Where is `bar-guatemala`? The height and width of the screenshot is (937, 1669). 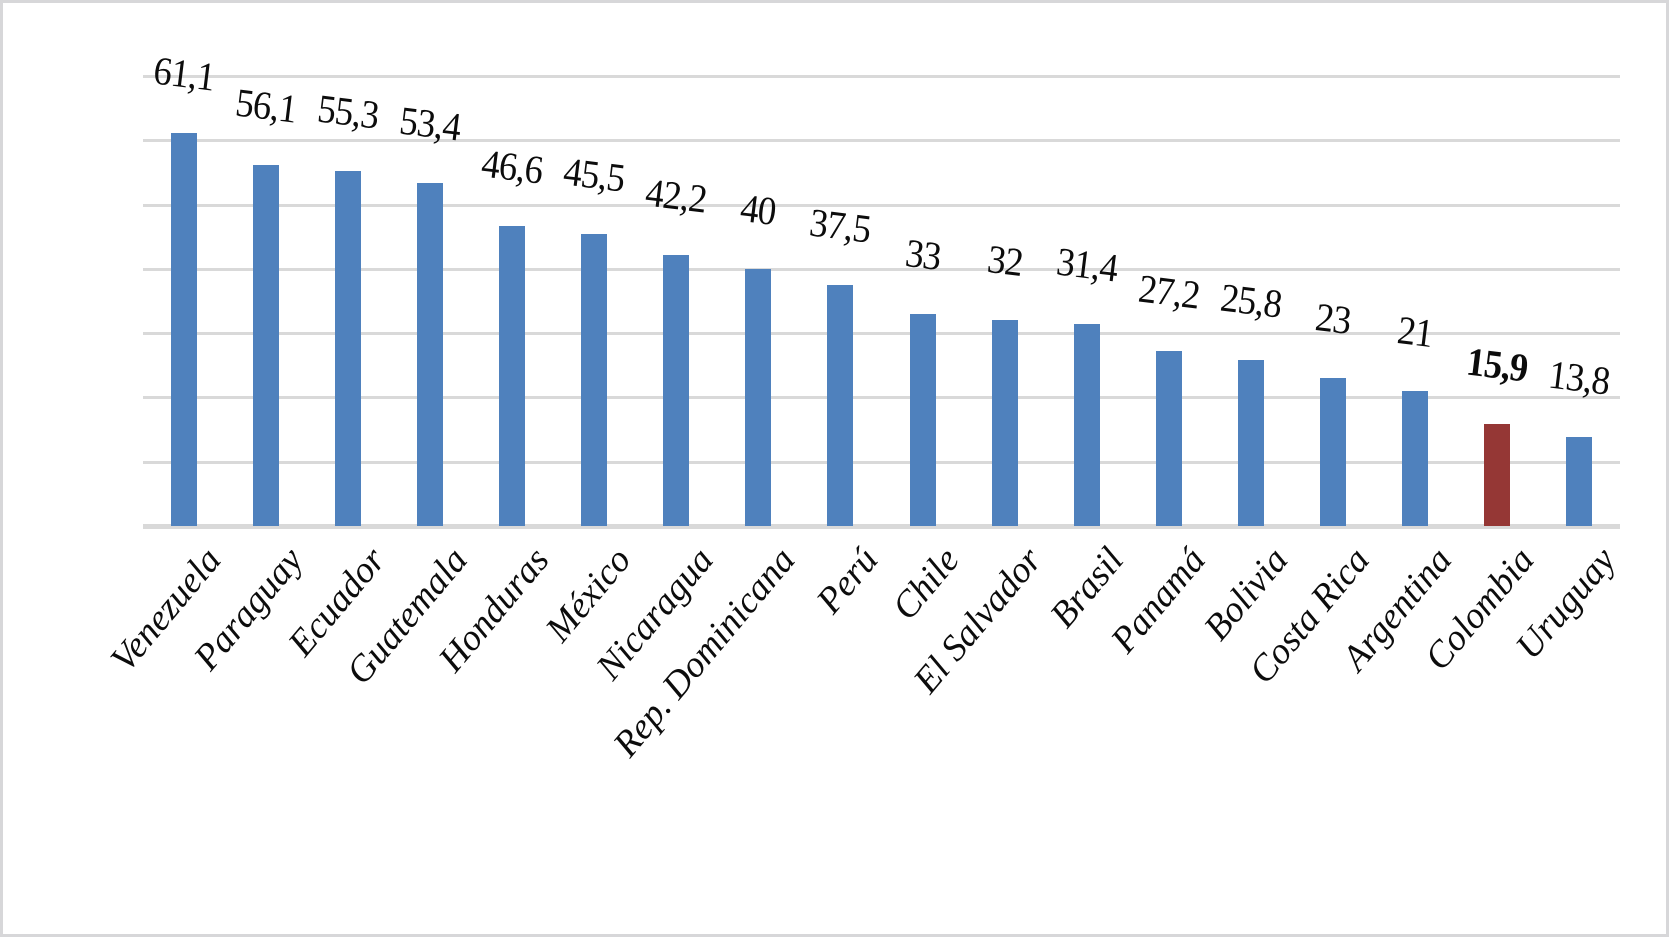
bar-guatemala is located at coordinates (430, 354).